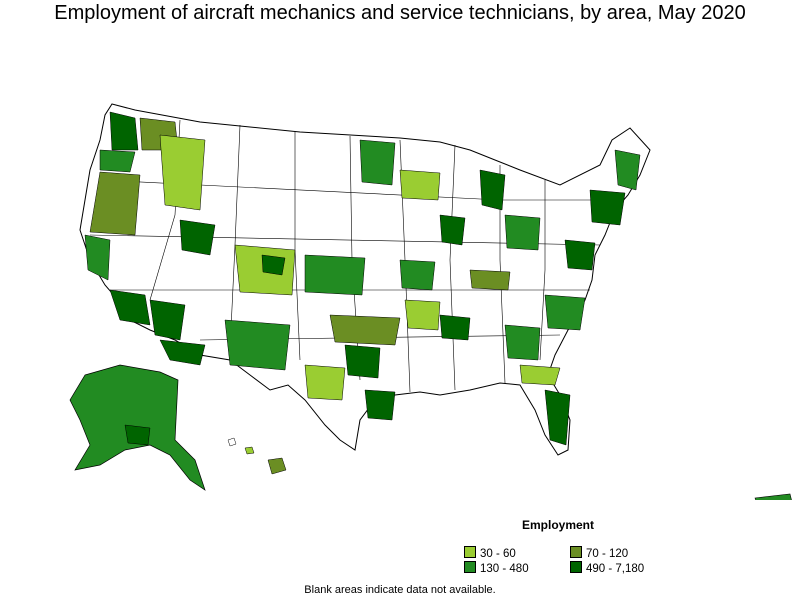 Image resolution: width=800 pixels, height=600 pixels. Describe the element at coordinates (197, 237) in the screenshot. I see `area-utah` at that location.